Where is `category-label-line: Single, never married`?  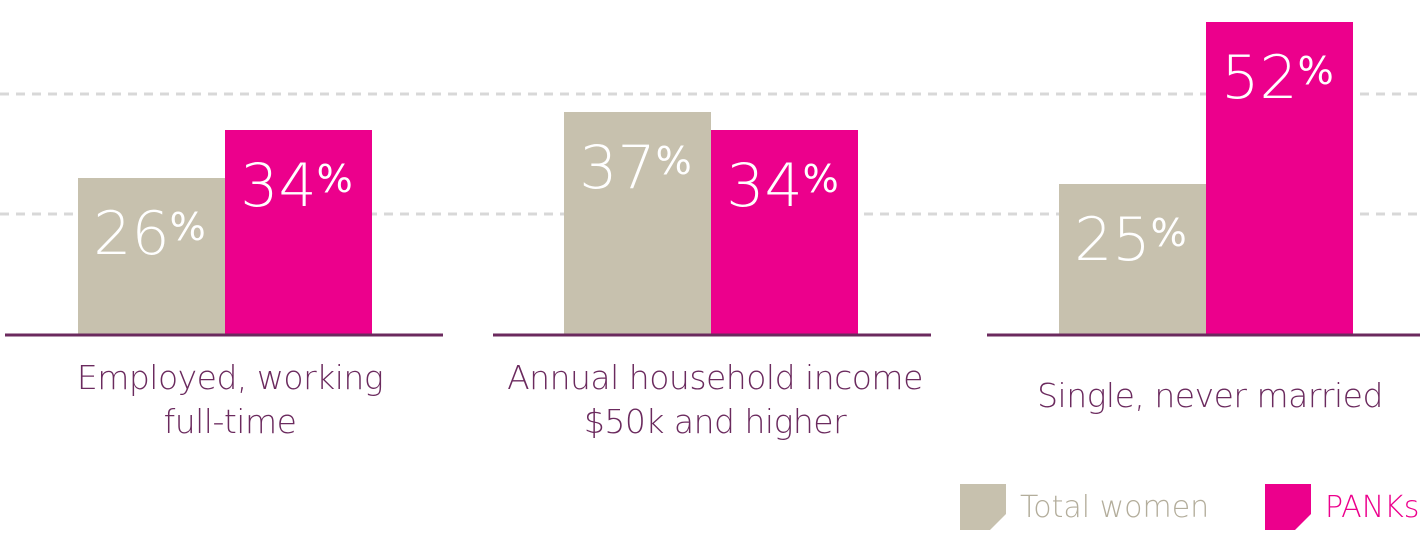 category-label-line: Single, never married is located at coordinates (1210, 395).